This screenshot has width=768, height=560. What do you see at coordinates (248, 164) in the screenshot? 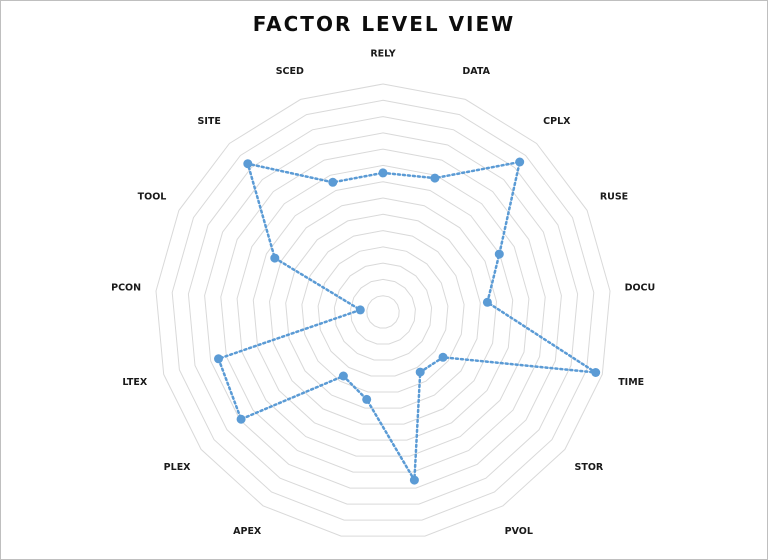
I see `data-point-site` at bounding box center [248, 164].